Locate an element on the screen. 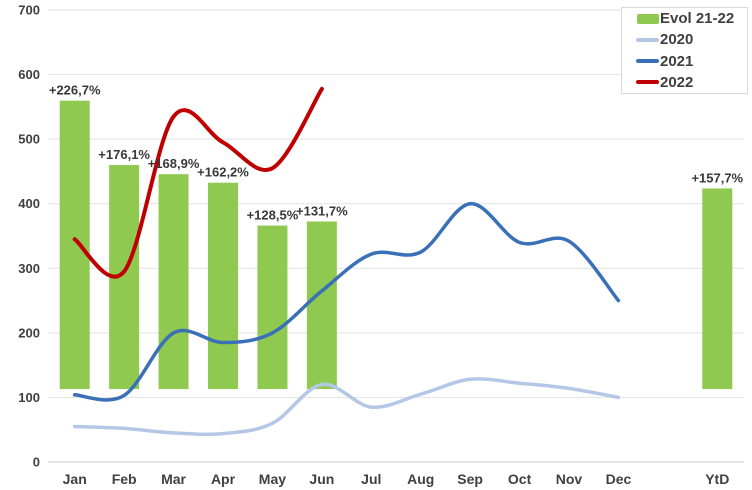 This screenshot has width=752, height=490. x-axis-label: Oct is located at coordinates (520, 479).